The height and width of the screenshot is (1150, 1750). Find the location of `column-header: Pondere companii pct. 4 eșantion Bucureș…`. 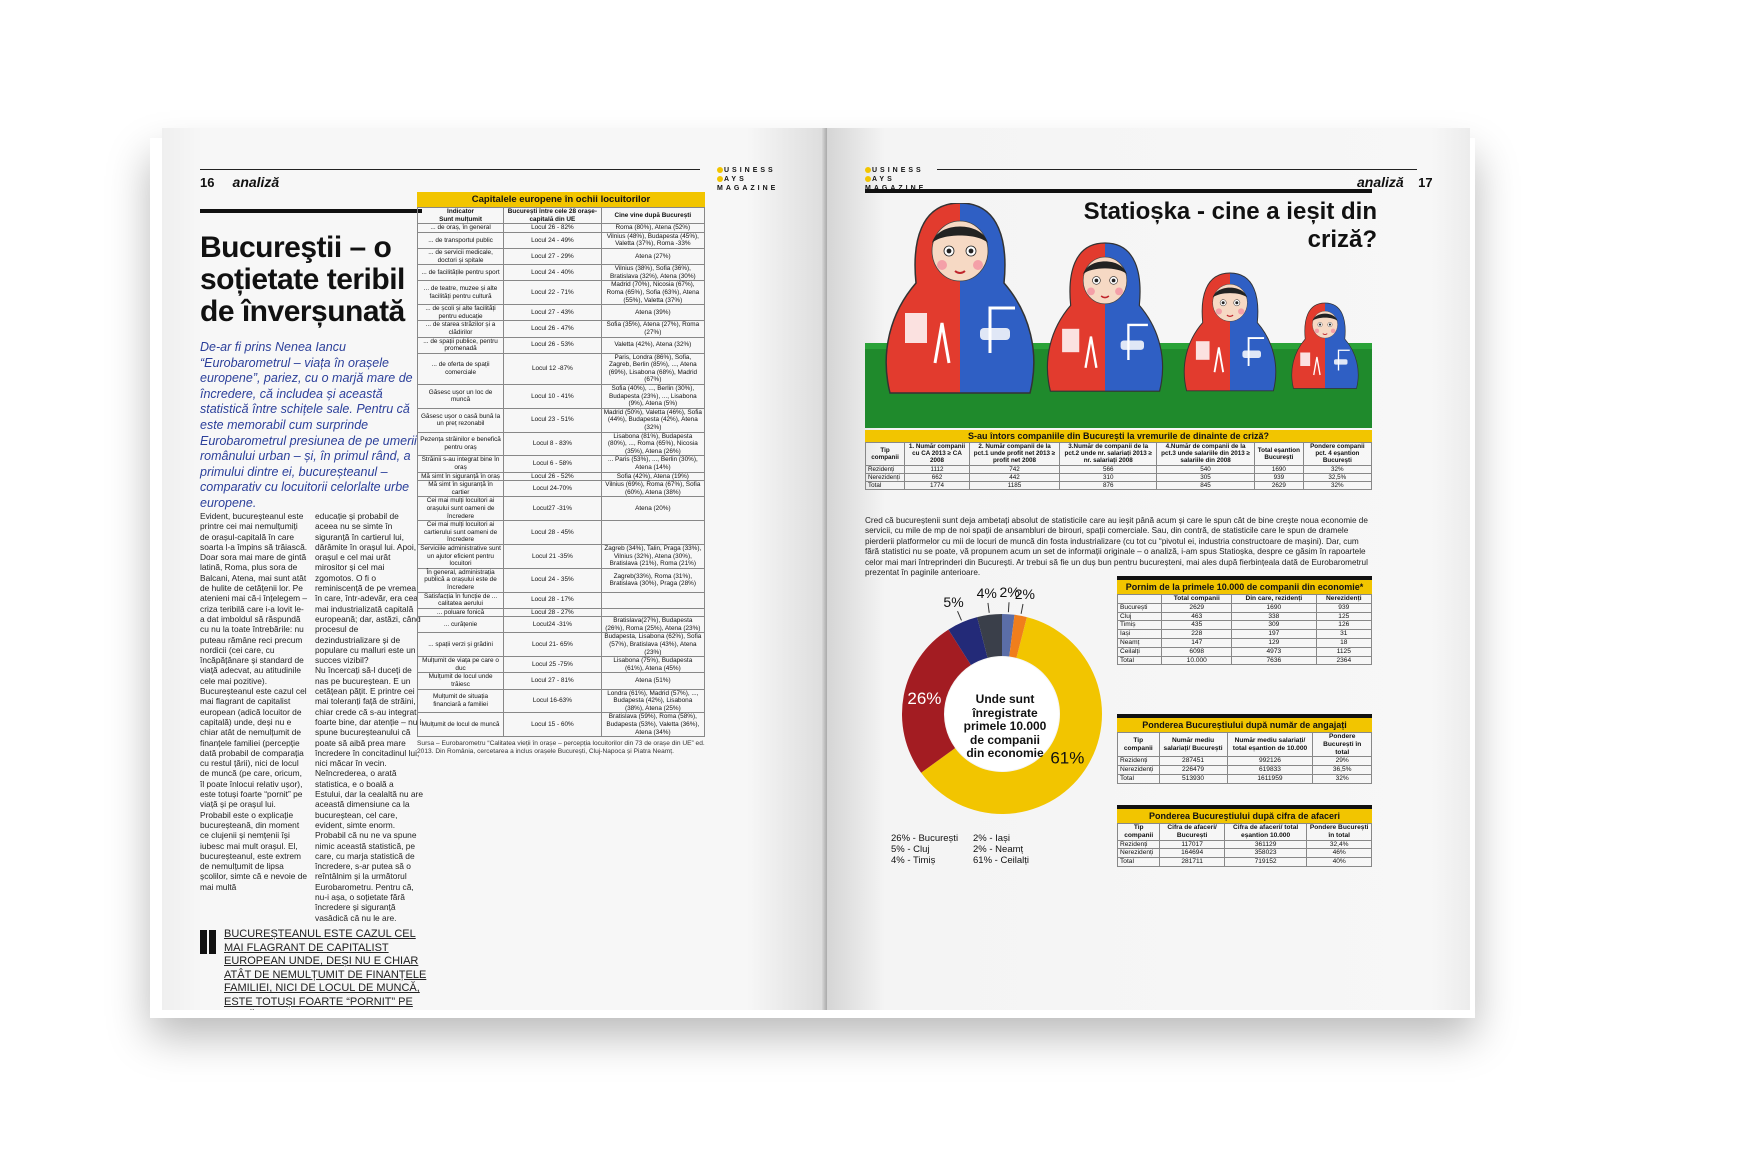

column-header: Pondere companii pct. 4 eșantion Bucureș… is located at coordinates (1337, 454).